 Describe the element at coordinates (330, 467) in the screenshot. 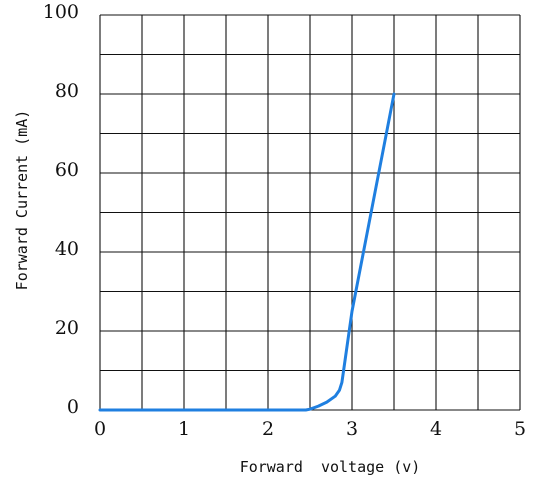

I see `x-axis-label: Forward voltage (v)` at that location.